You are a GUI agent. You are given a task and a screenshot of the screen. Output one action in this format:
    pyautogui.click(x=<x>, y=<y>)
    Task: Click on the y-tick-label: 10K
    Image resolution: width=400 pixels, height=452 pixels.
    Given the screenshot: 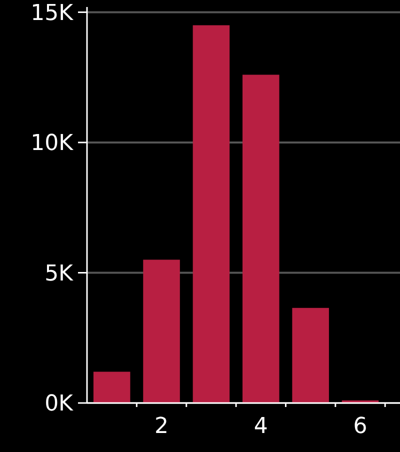 What is the action you would take?
    pyautogui.click(x=52, y=143)
    